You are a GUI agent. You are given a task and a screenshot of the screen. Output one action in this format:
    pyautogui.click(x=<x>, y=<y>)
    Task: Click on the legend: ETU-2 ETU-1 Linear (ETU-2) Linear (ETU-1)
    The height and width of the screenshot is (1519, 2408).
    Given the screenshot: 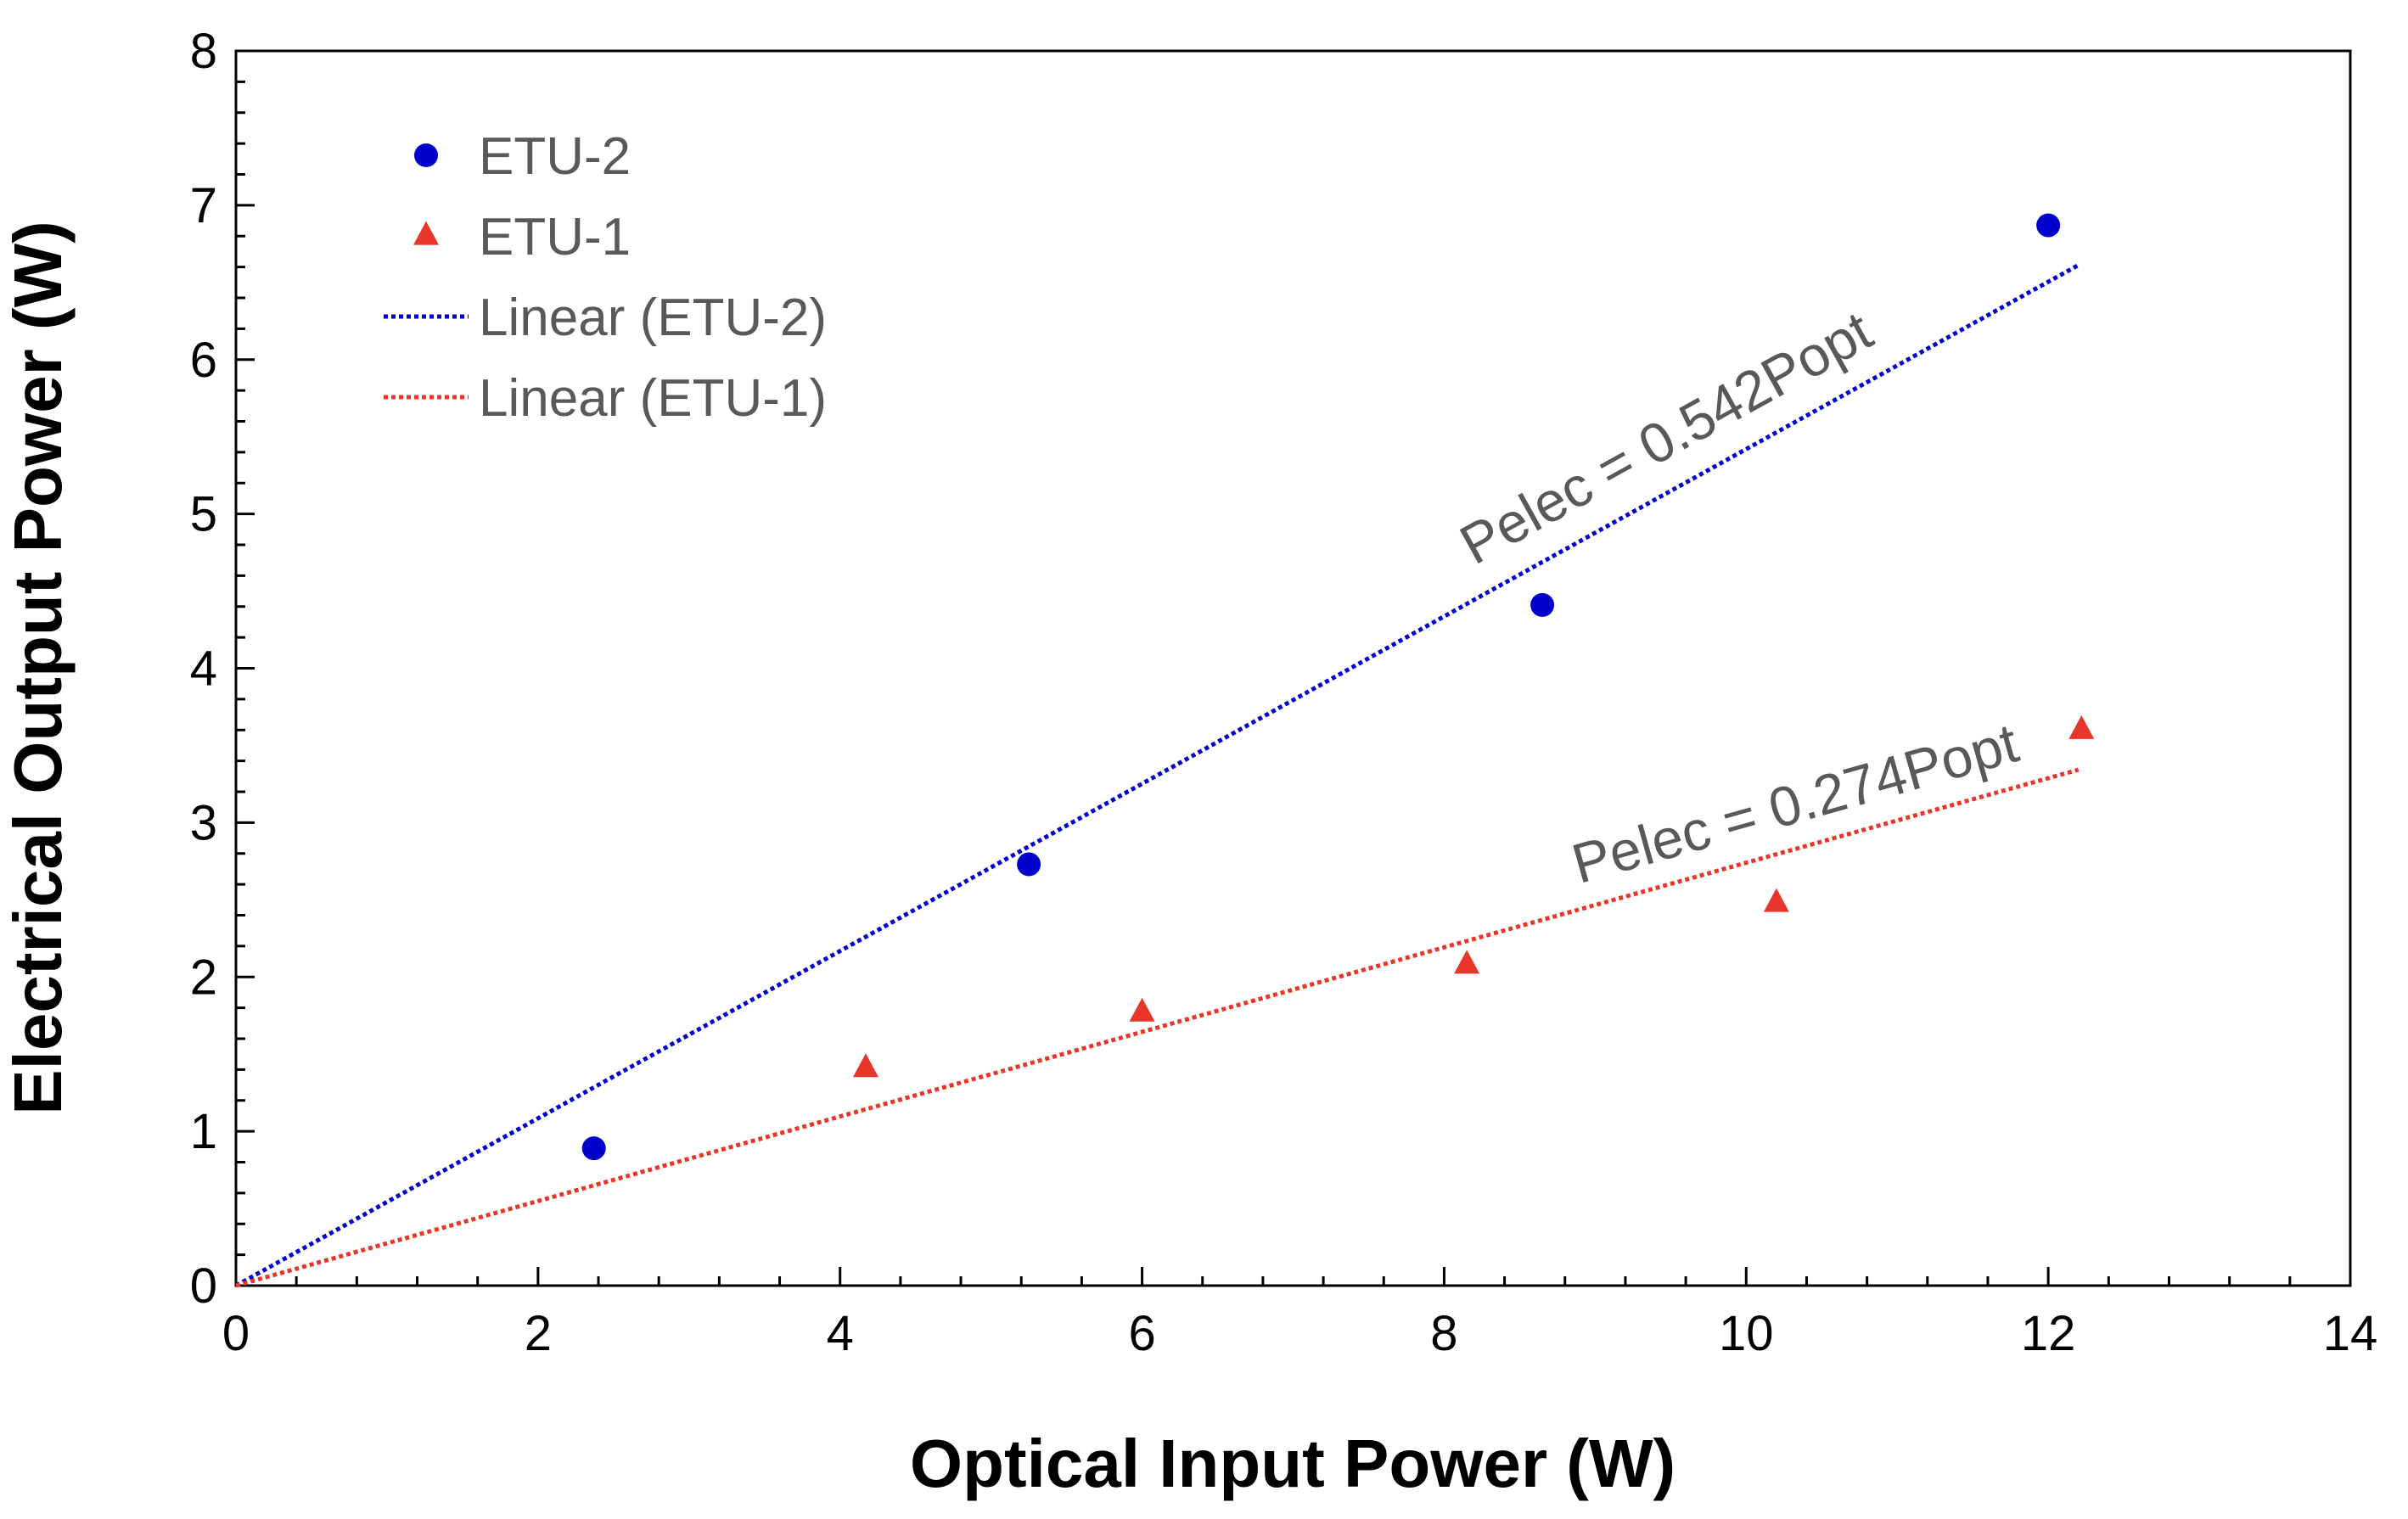 What is the action you would take?
    pyautogui.click(x=605, y=277)
    